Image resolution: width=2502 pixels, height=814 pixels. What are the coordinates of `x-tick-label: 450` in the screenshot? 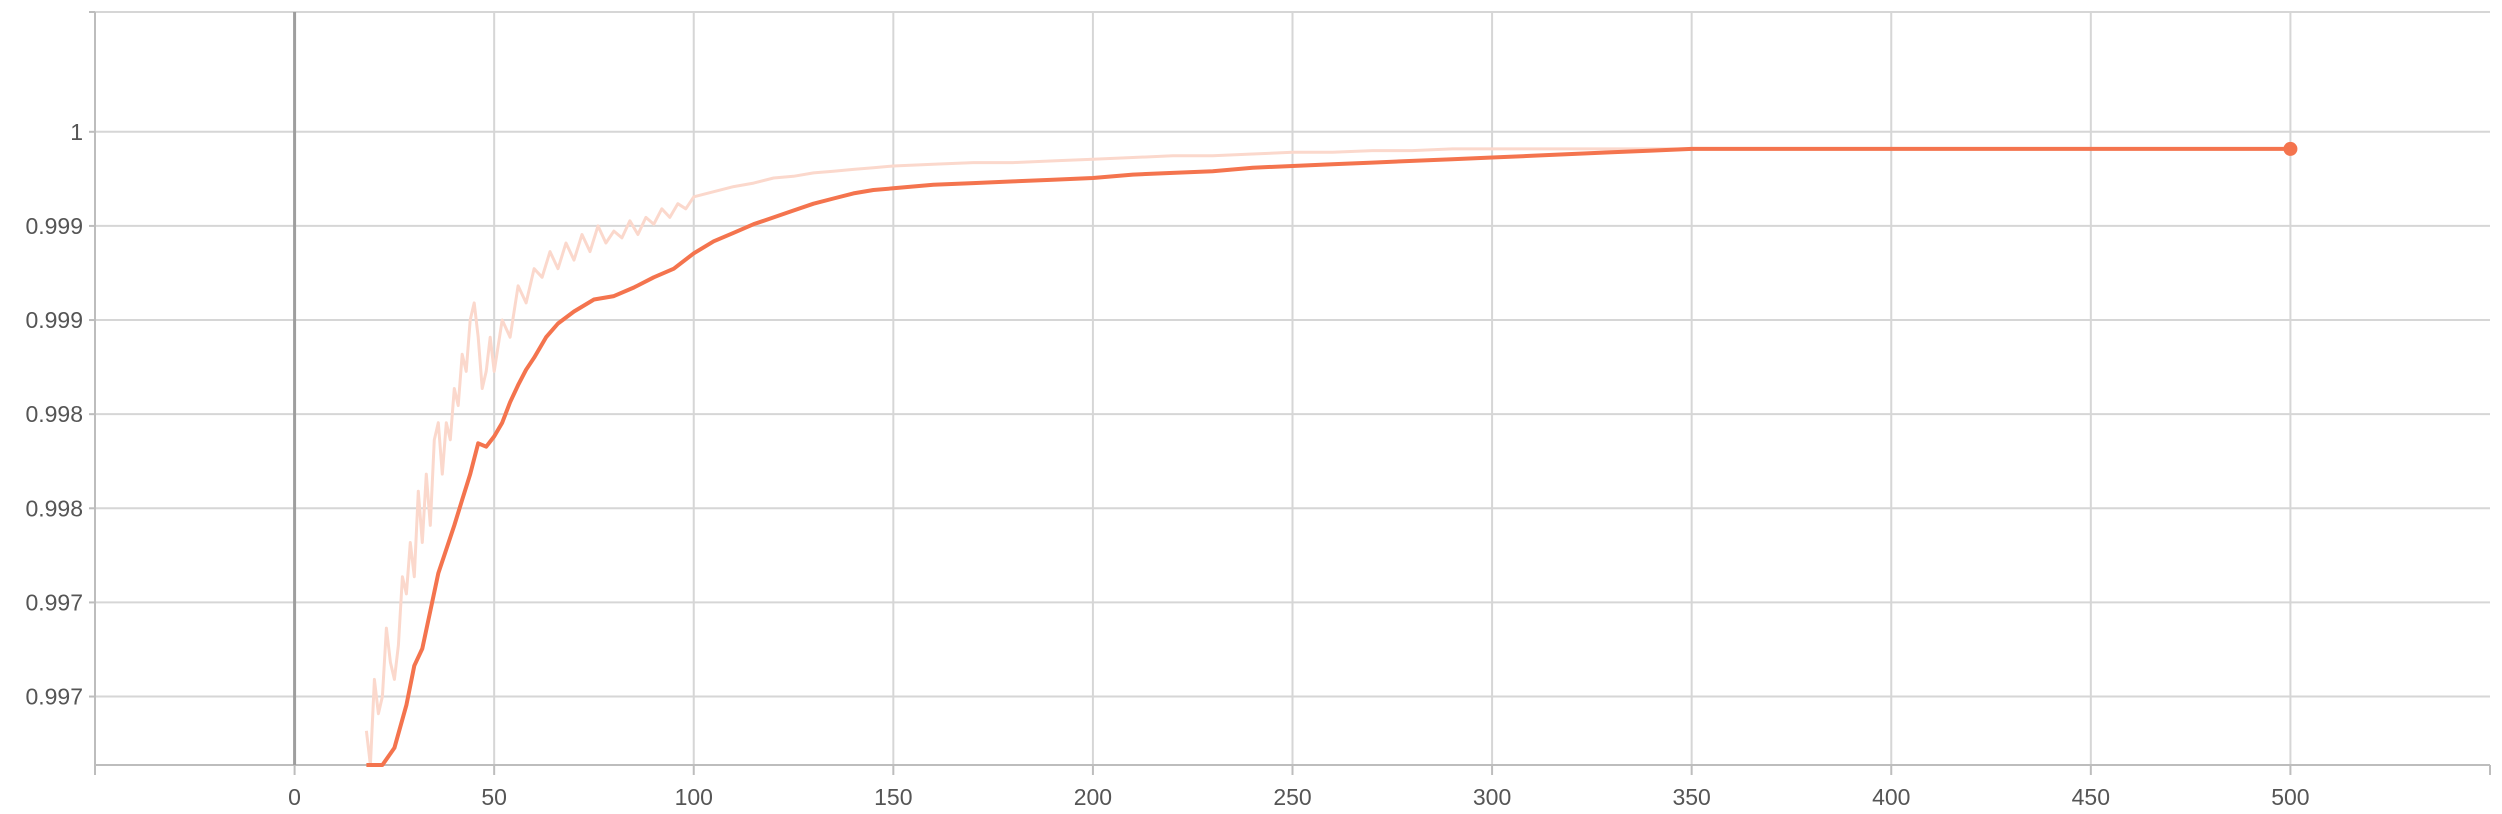 It's located at (2091, 797).